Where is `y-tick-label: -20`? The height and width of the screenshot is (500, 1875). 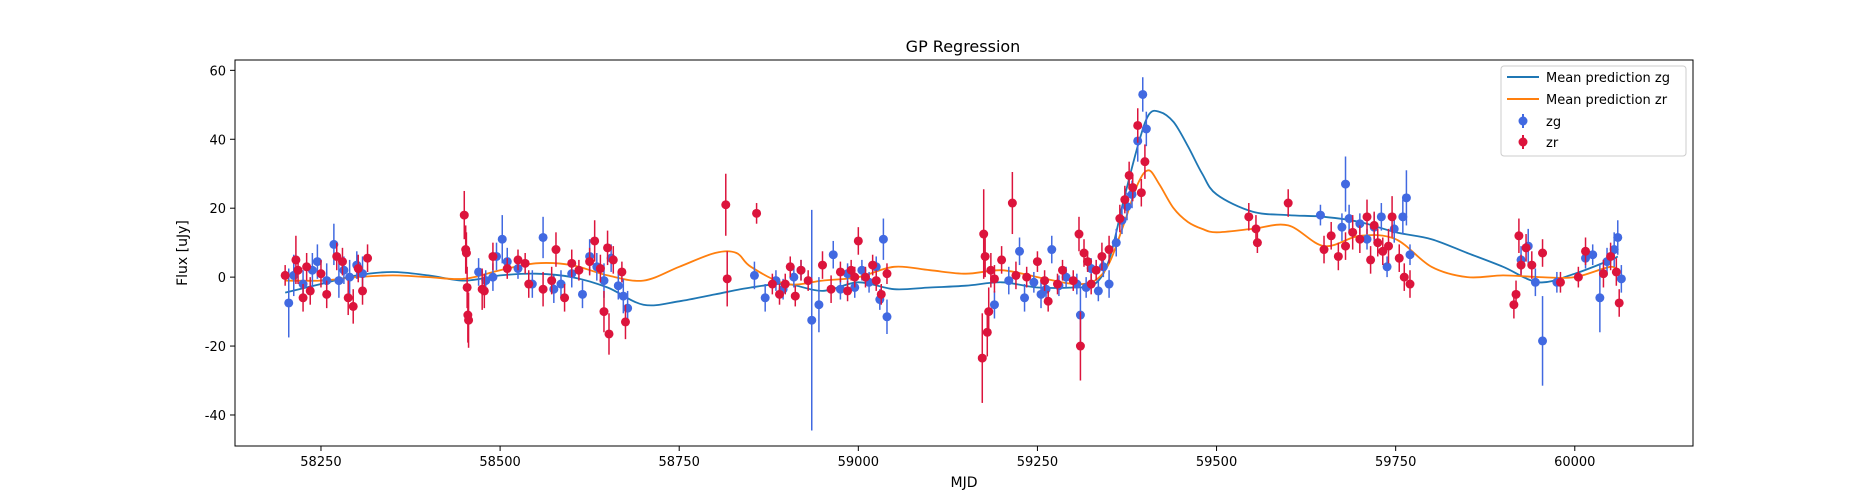 y-tick-label: -20 is located at coordinates (215, 347).